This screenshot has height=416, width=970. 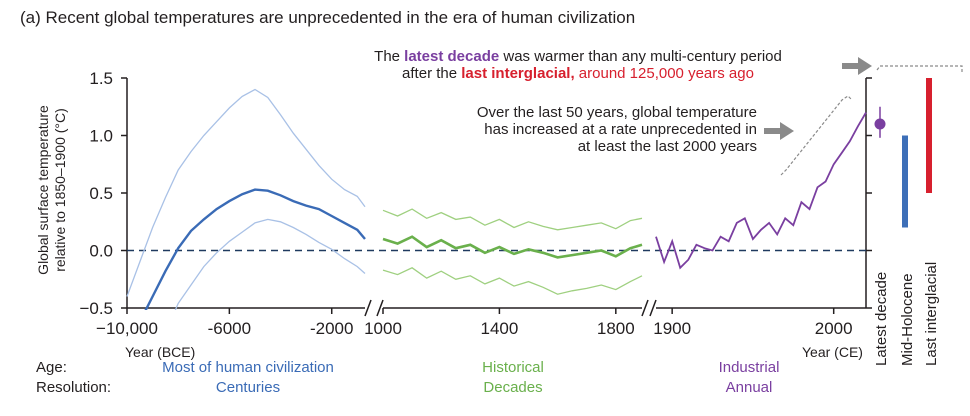 What do you see at coordinates (331, 328) in the screenshot?
I see `x-tick-label: -2000` at bounding box center [331, 328].